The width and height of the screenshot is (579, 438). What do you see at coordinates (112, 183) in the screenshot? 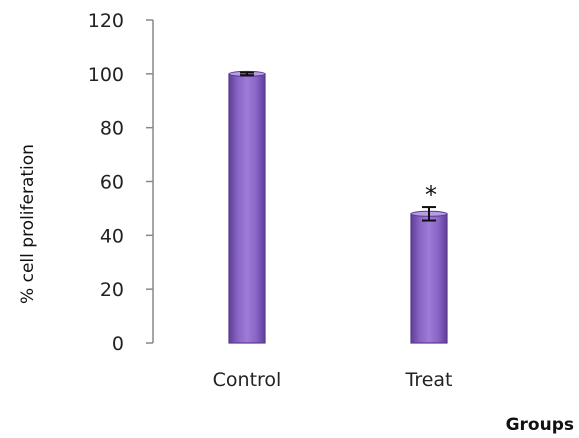
I see `y-tick-label: 60` at bounding box center [112, 183].